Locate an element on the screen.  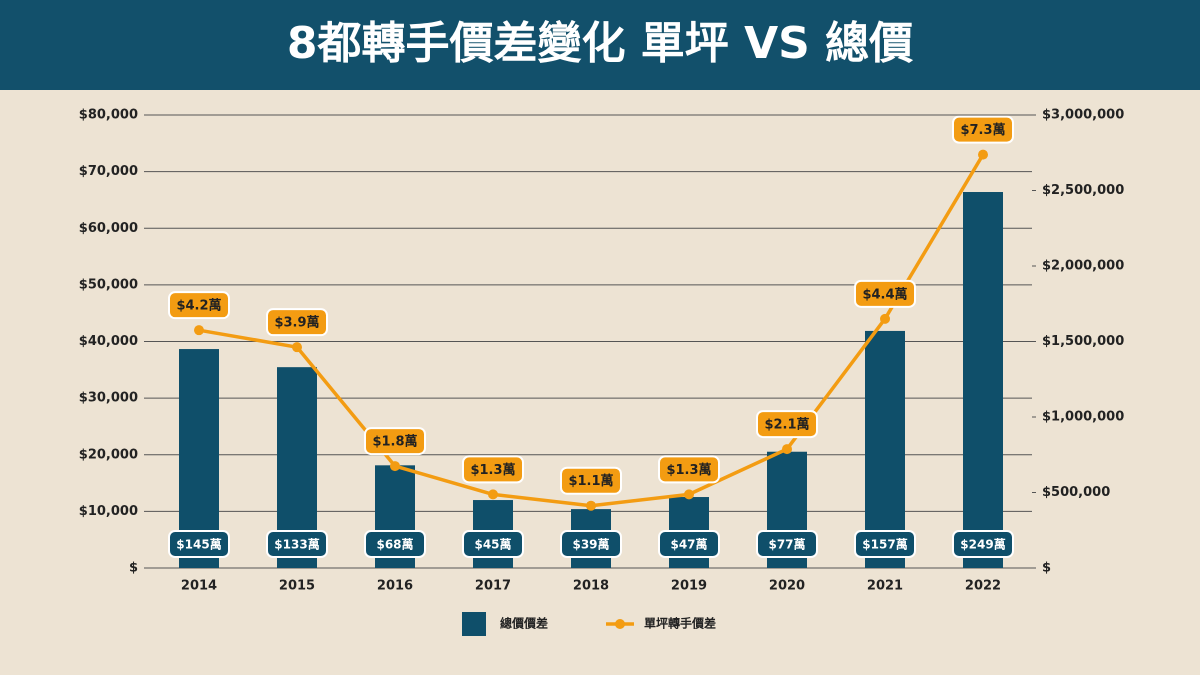
value-label: $145萬 is located at coordinates (198, 544).